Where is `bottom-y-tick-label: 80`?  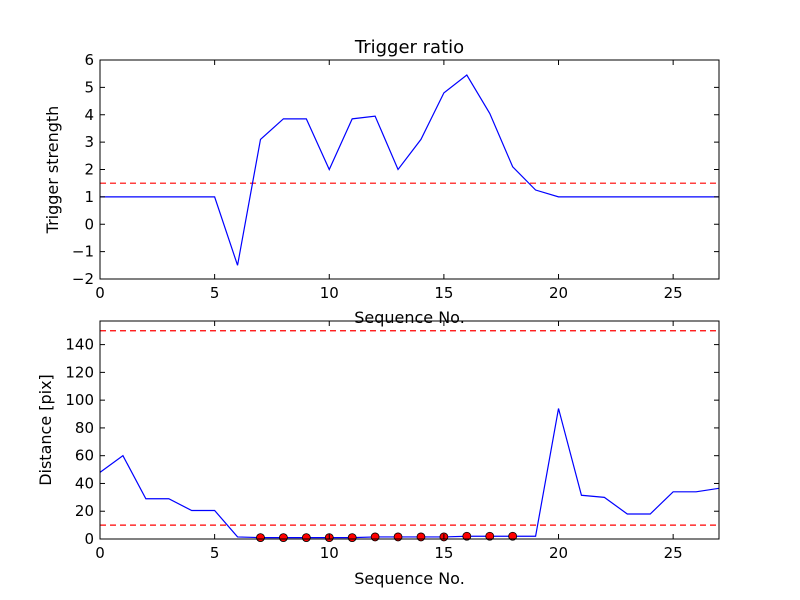
bottom-y-tick-label: 80 is located at coordinates (84, 428).